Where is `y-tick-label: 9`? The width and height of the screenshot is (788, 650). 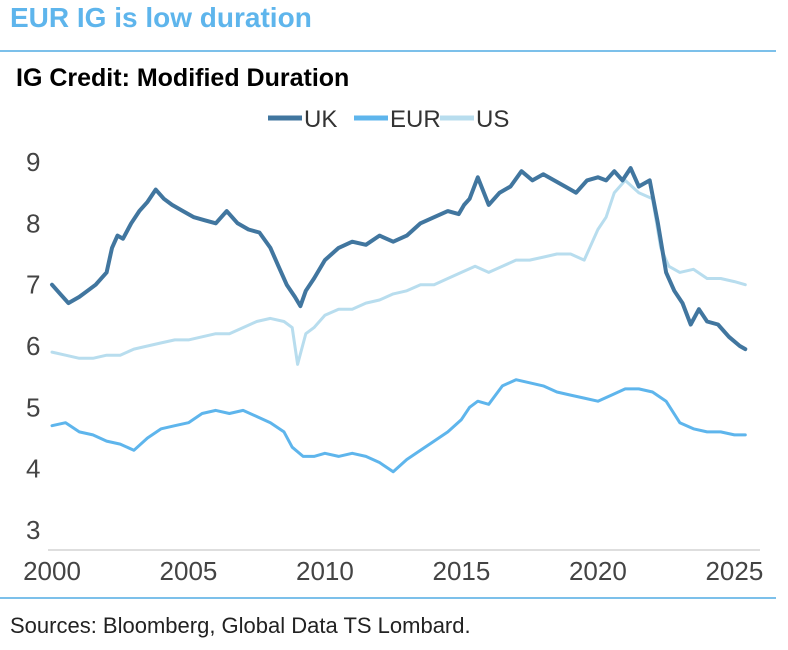 y-tick-label: 9 is located at coordinates (33, 162).